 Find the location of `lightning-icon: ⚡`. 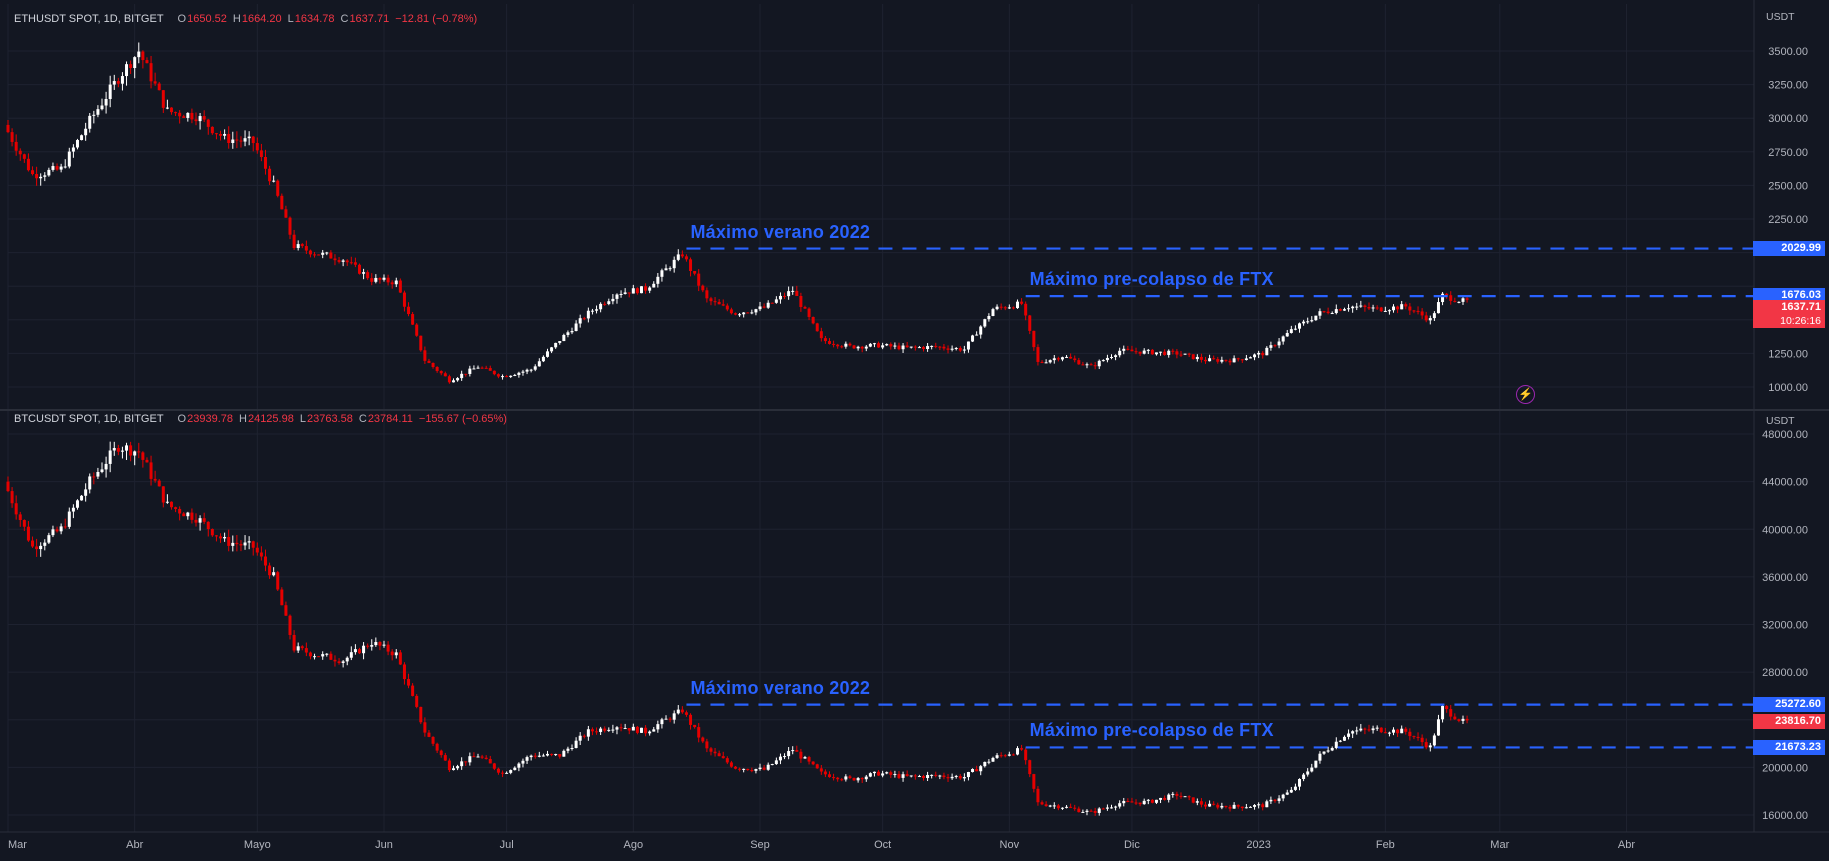

lightning-icon: ⚡ is located at coordinates (1525, 394).